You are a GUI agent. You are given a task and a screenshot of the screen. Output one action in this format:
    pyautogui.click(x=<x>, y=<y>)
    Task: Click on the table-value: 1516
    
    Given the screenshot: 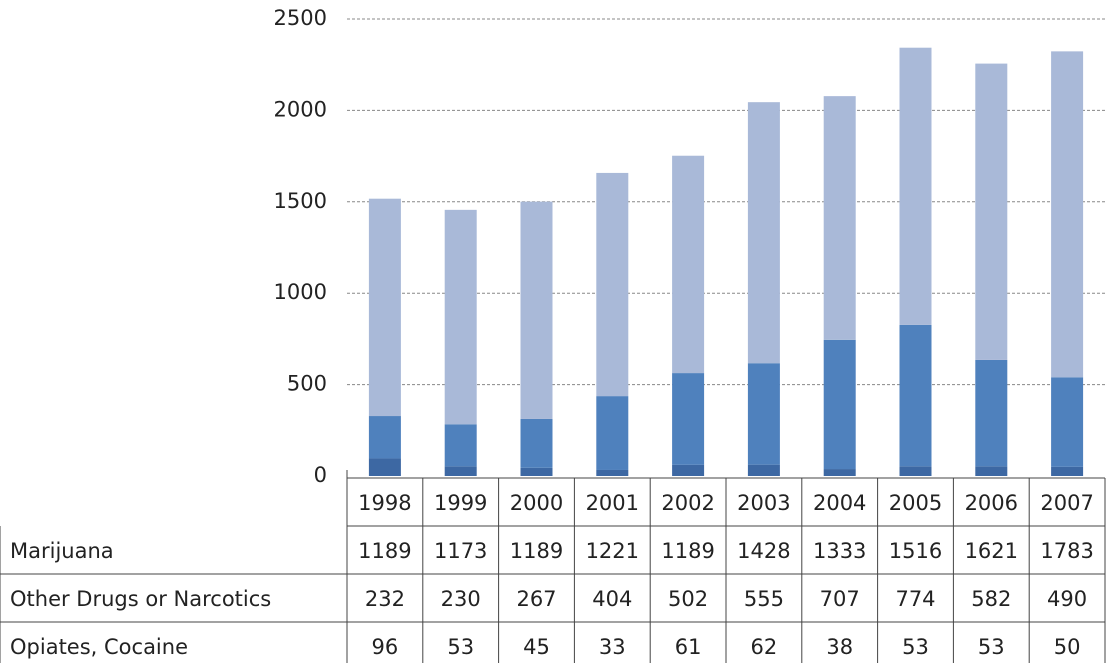 What is the action you would take?
    pyautogui.click(x=915, y=551)
    